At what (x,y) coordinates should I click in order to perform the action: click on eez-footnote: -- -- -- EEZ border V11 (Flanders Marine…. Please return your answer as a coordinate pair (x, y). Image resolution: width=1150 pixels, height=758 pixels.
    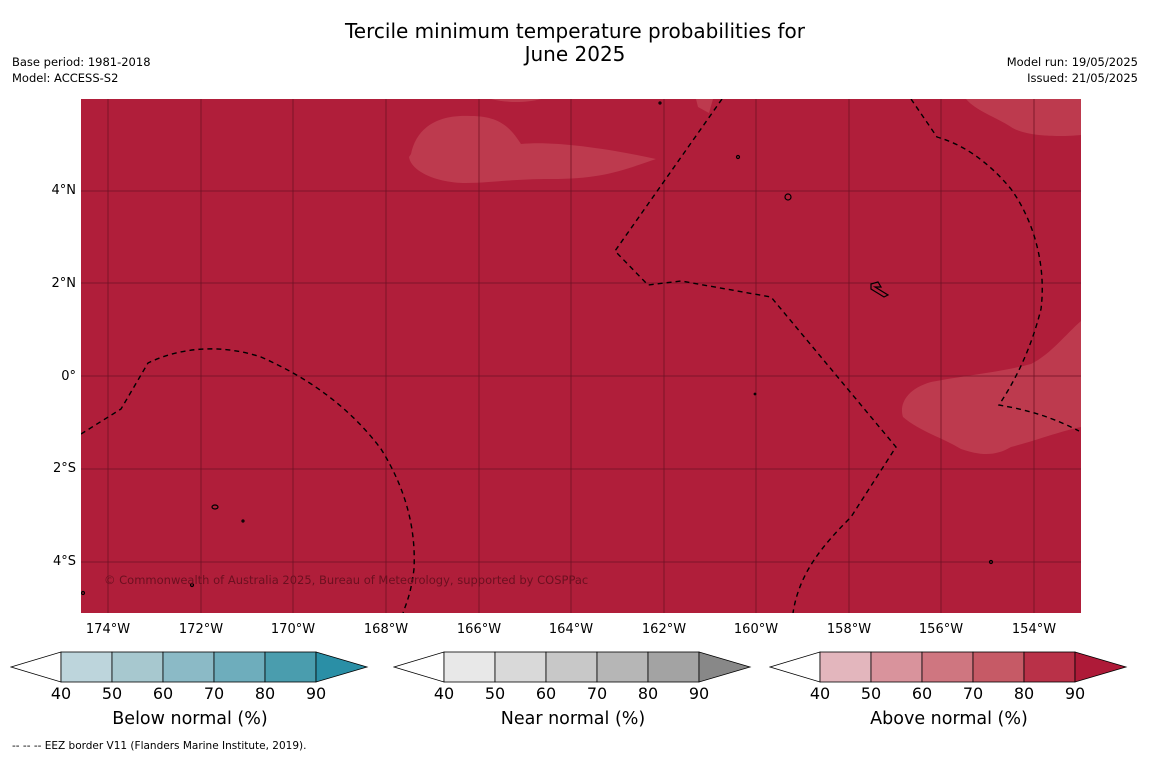
    Looking at the image, I should click on (159, 746).